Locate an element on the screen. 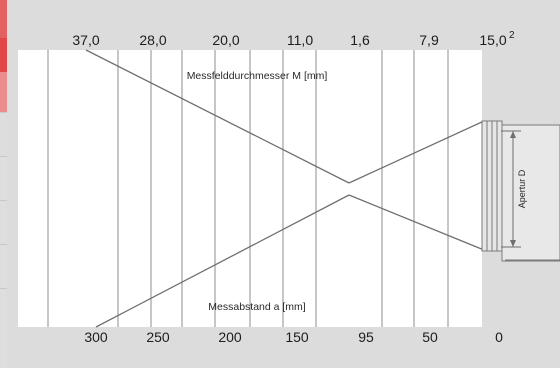 This screenshot has height=368, width=560. top-scale-label-2: 28,0 is located at coordinates (153, 40).